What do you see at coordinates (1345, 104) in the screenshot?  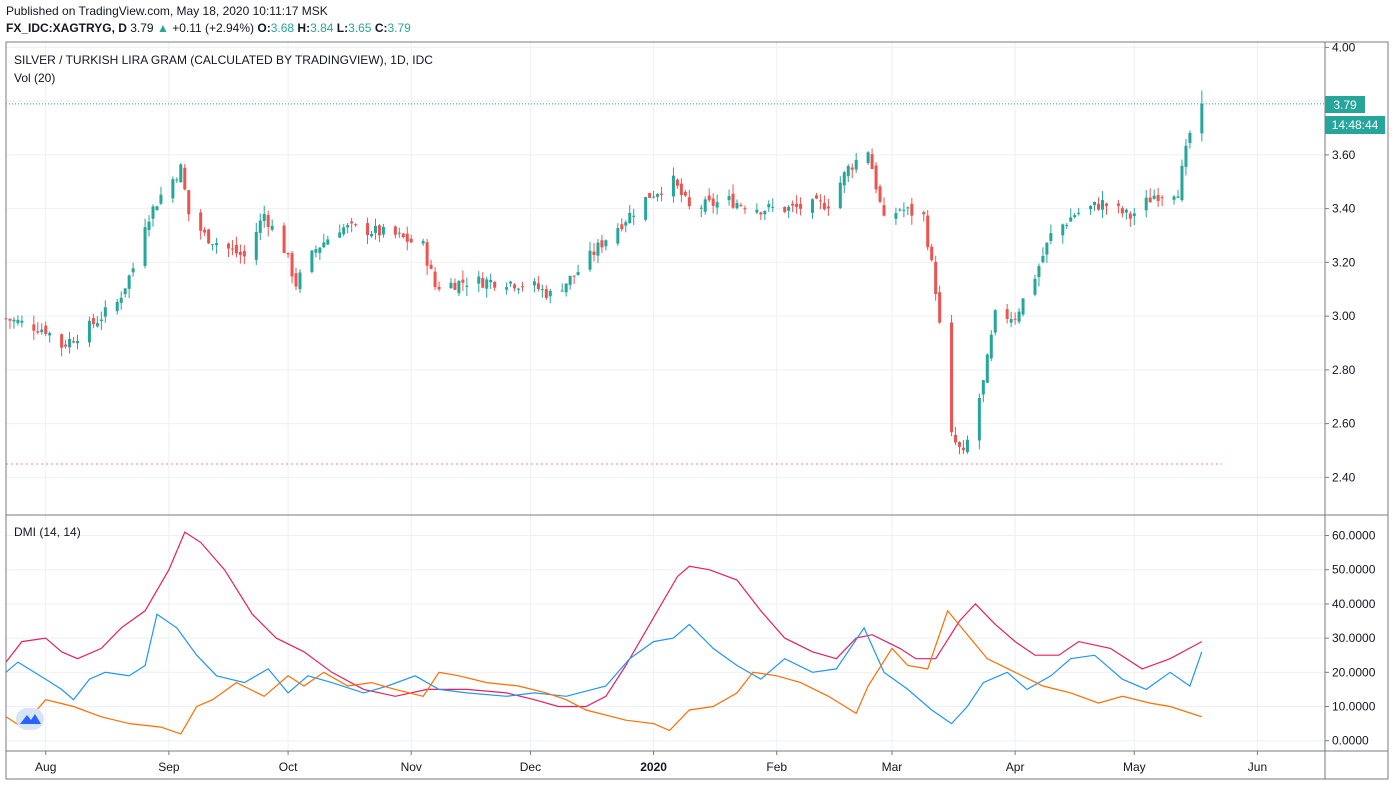 I see `price-badge: 3.79` at bounding box center [1345, 104].